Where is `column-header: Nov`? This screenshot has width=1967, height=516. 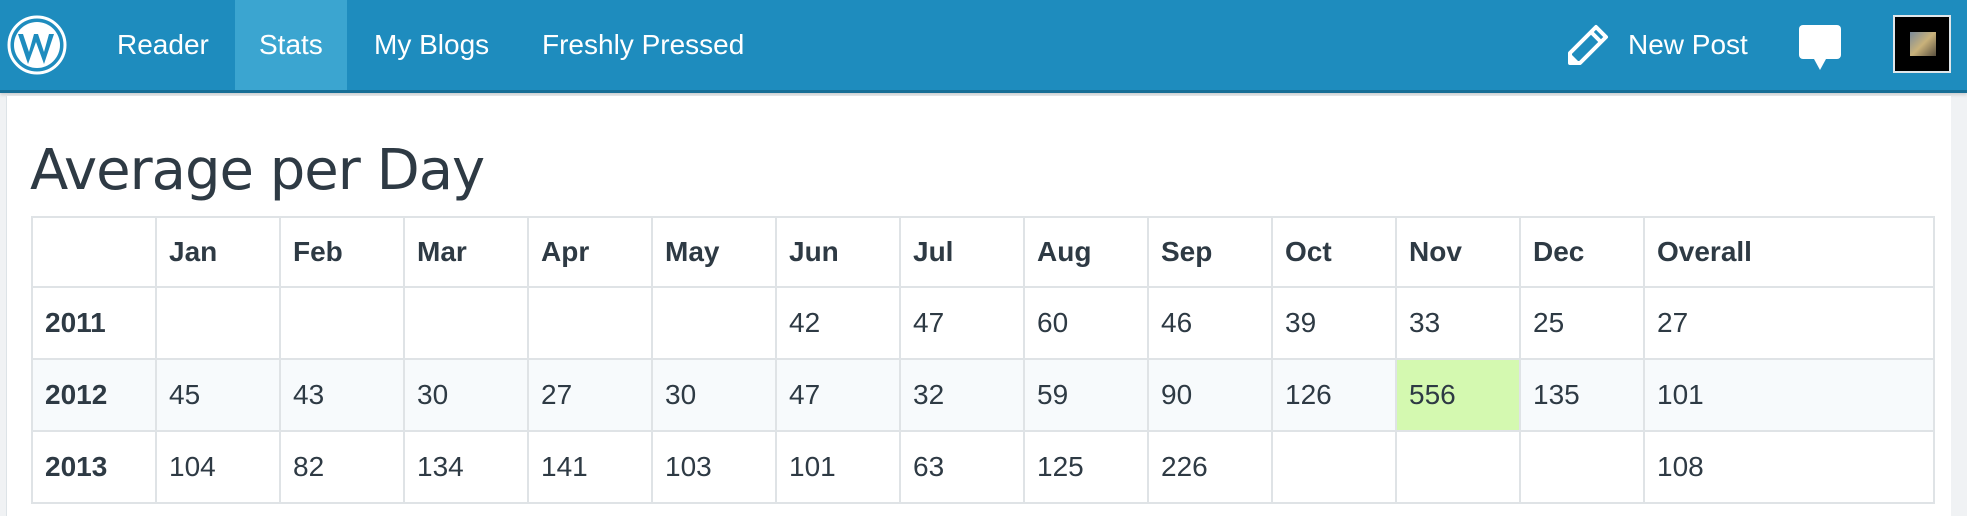 column-header: Nov is located at coordinates (1458, 252).